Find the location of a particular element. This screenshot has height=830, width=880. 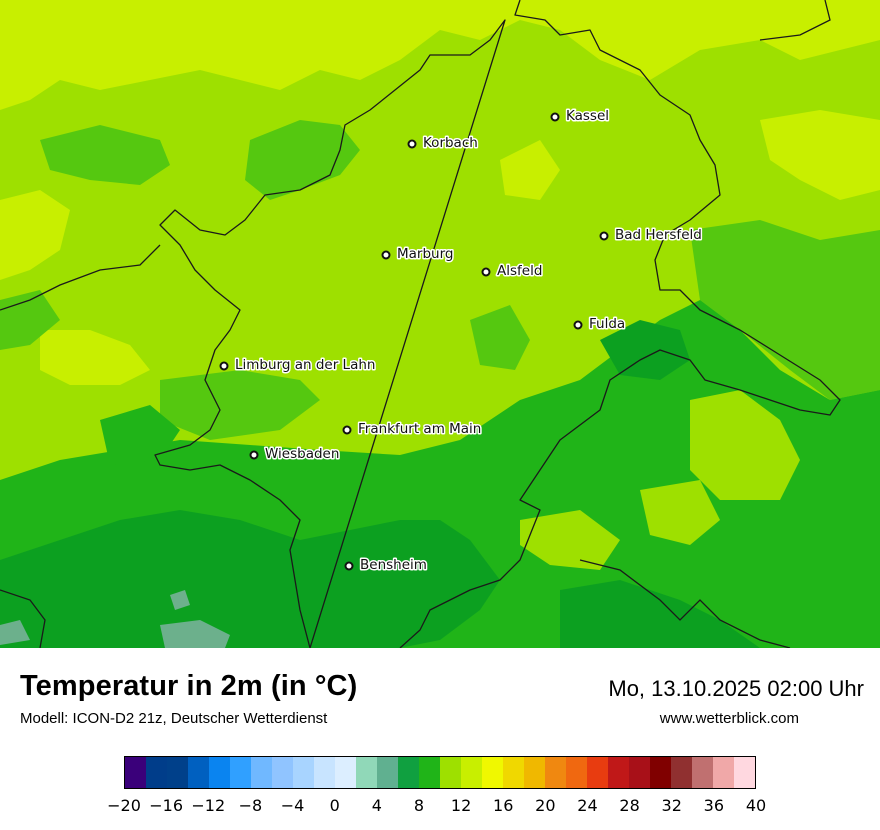

colorbar-tick-label: 28 is located at coordinates (629, 805).